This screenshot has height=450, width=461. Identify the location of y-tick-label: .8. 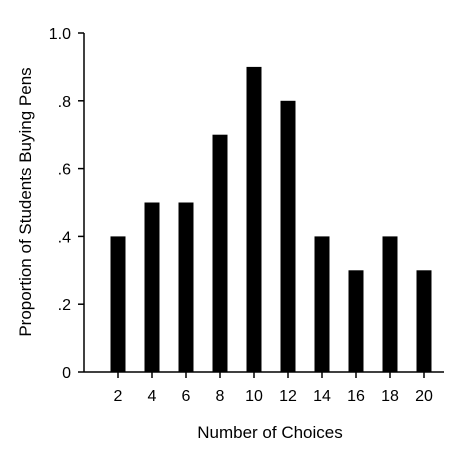
(64, 102).